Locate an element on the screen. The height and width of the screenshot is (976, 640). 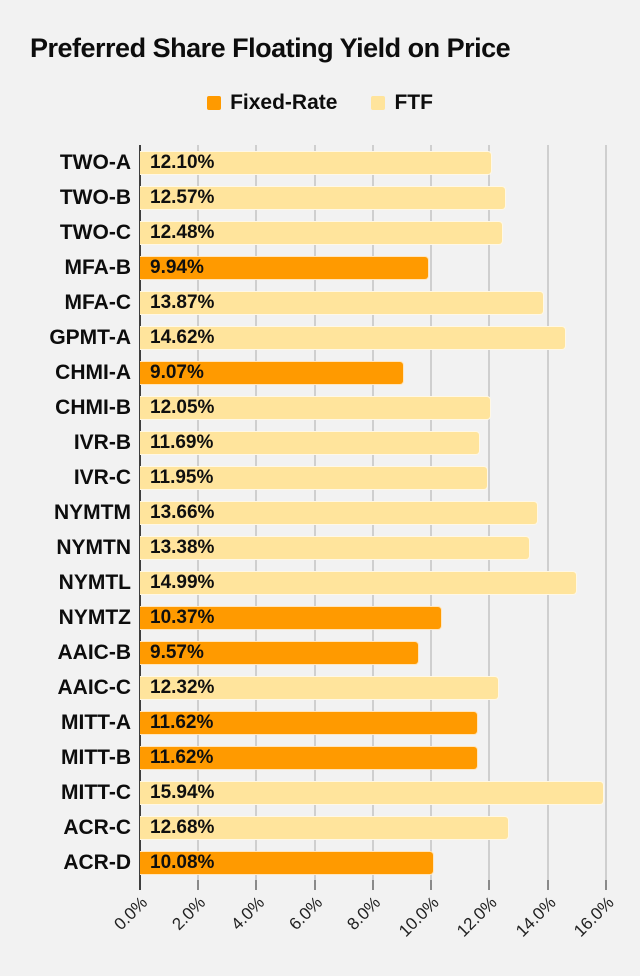
bar: 9.94% is located at coordinates (285, 267).